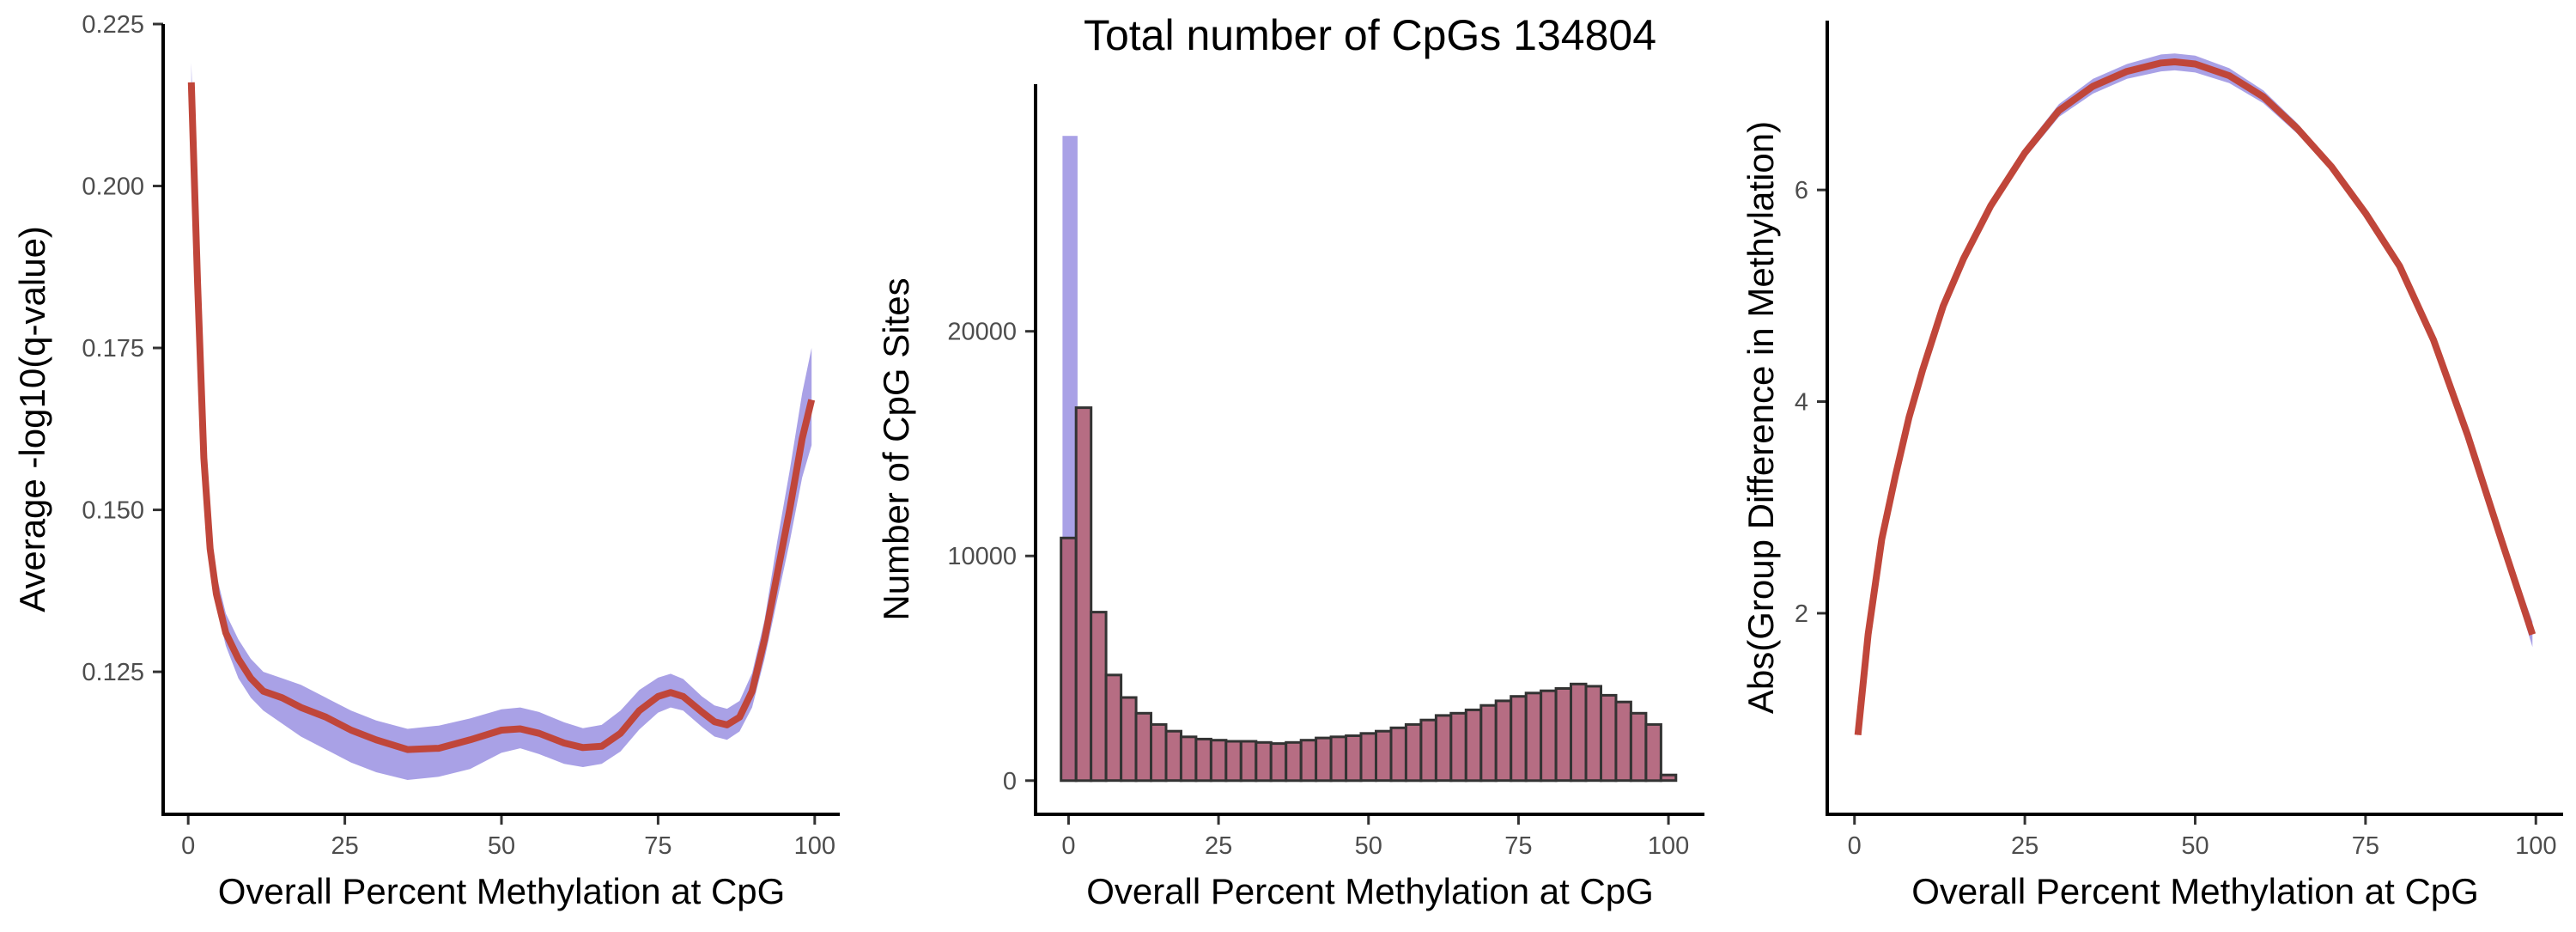 This screenshot has height=932, width=2576. What do you see at coordinates (1370, 891) in the screenshot?
I see `histogram-x-axis-title: Overall Percent Methylation at CpG` at bounding box center [1370, 891].